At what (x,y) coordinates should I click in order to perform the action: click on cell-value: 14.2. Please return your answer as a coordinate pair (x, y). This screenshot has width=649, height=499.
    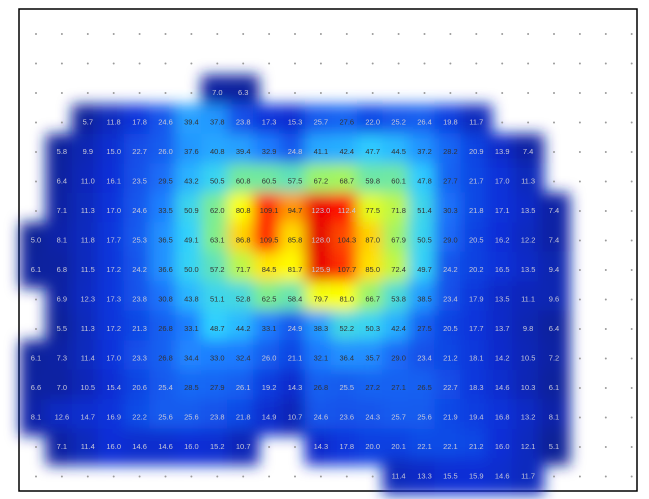
    Looking at the image, I should click on (502, 357).